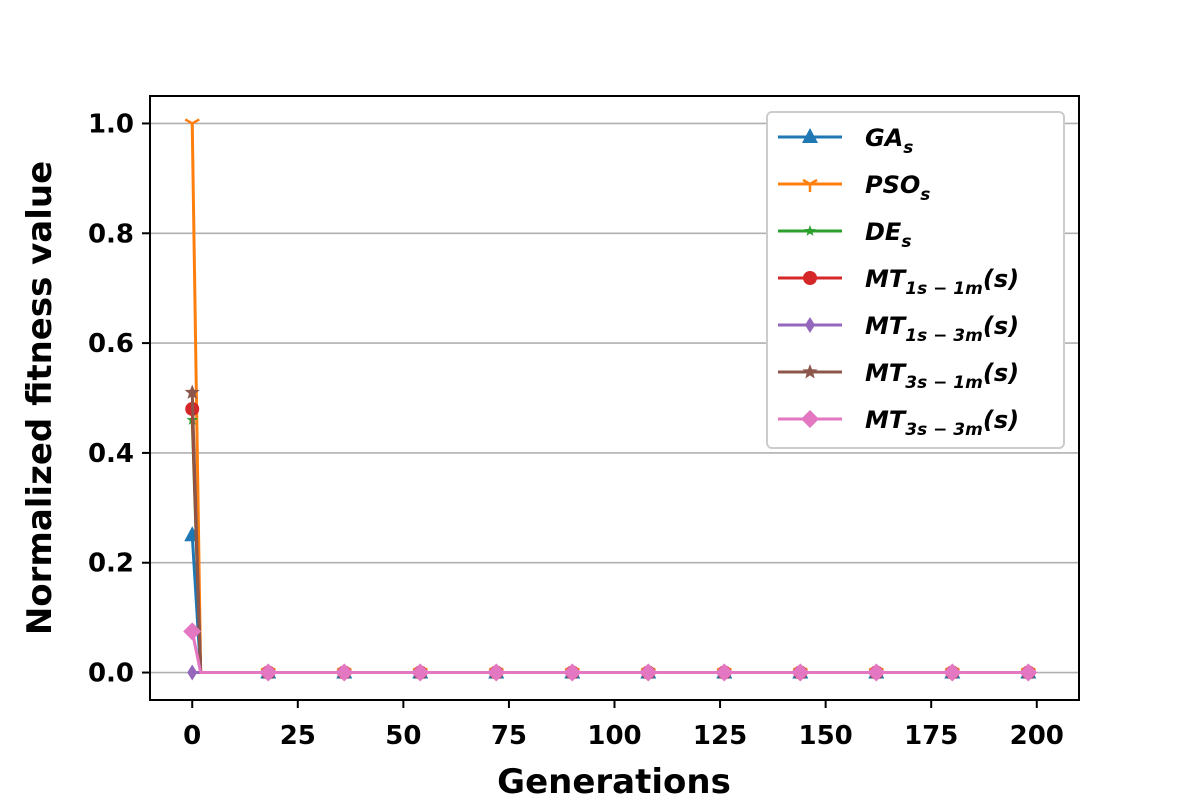  What do you see at coordinates (403, 736) in the screenshot?
I see `x-tick-label: 50` at bounding box center [403, 736].